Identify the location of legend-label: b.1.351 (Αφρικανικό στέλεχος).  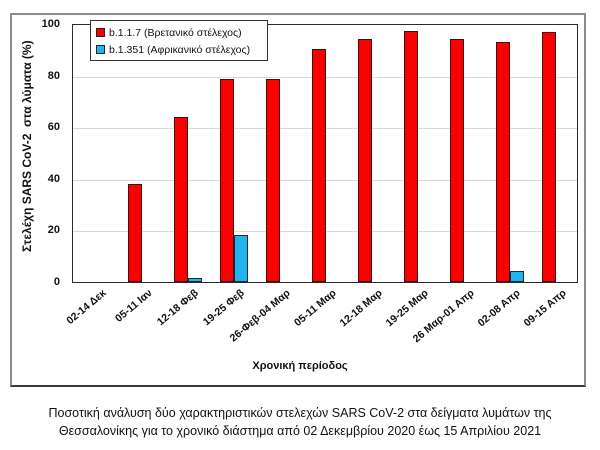
(180, 49).